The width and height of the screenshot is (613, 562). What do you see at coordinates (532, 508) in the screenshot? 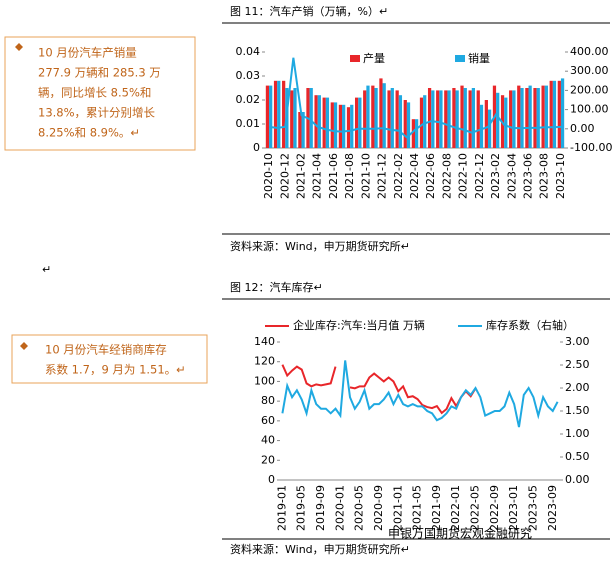
I see `x-tick-label: 2023-05` at bounding box center [532, 508].